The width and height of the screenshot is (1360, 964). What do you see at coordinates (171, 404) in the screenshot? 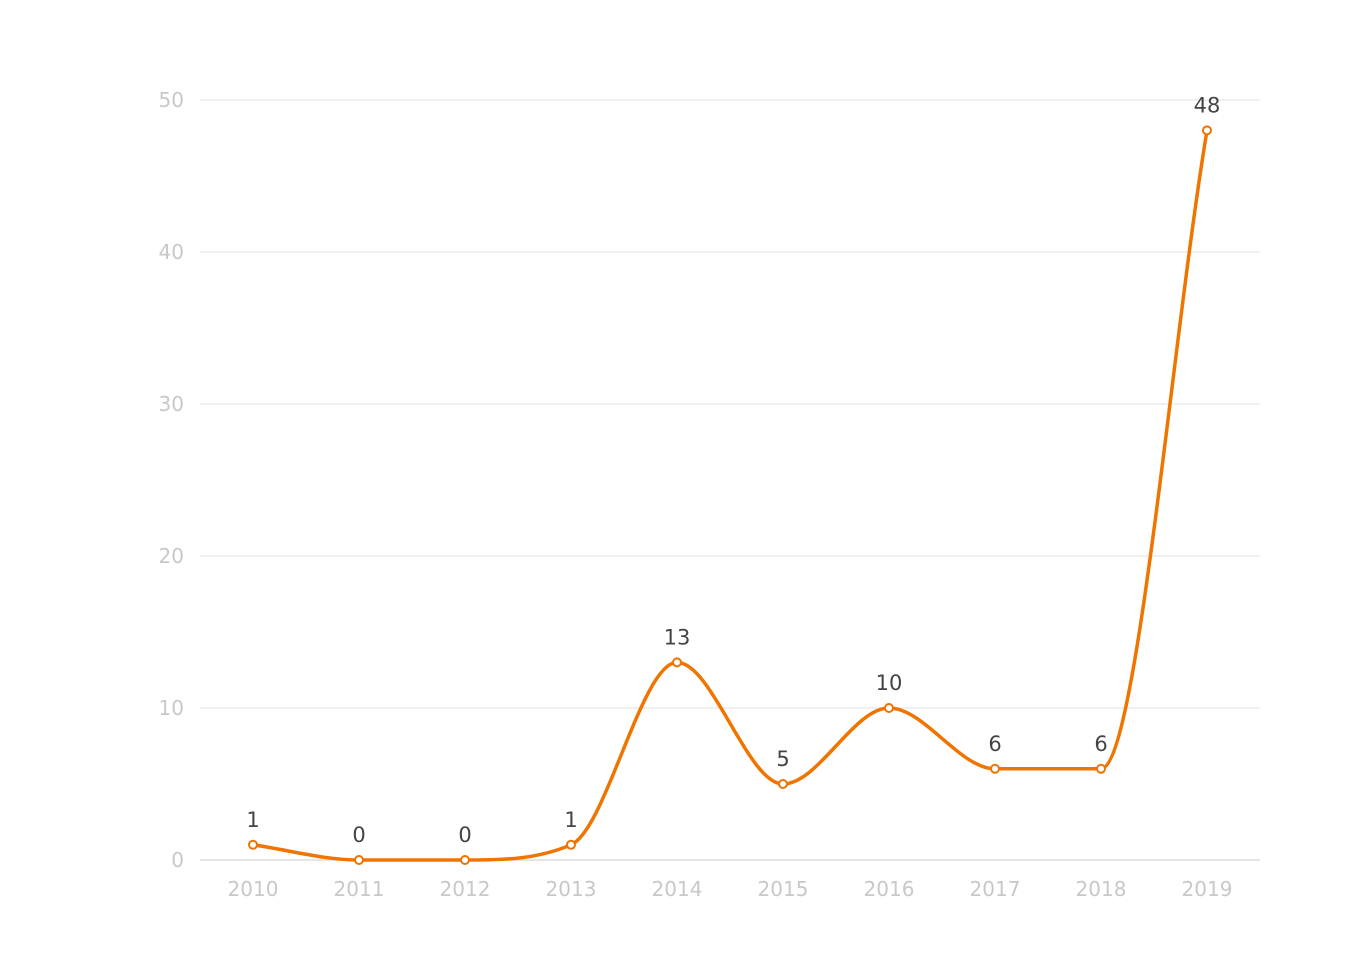
I see `y-tick-label: 30` at bounding box center [171, 404].